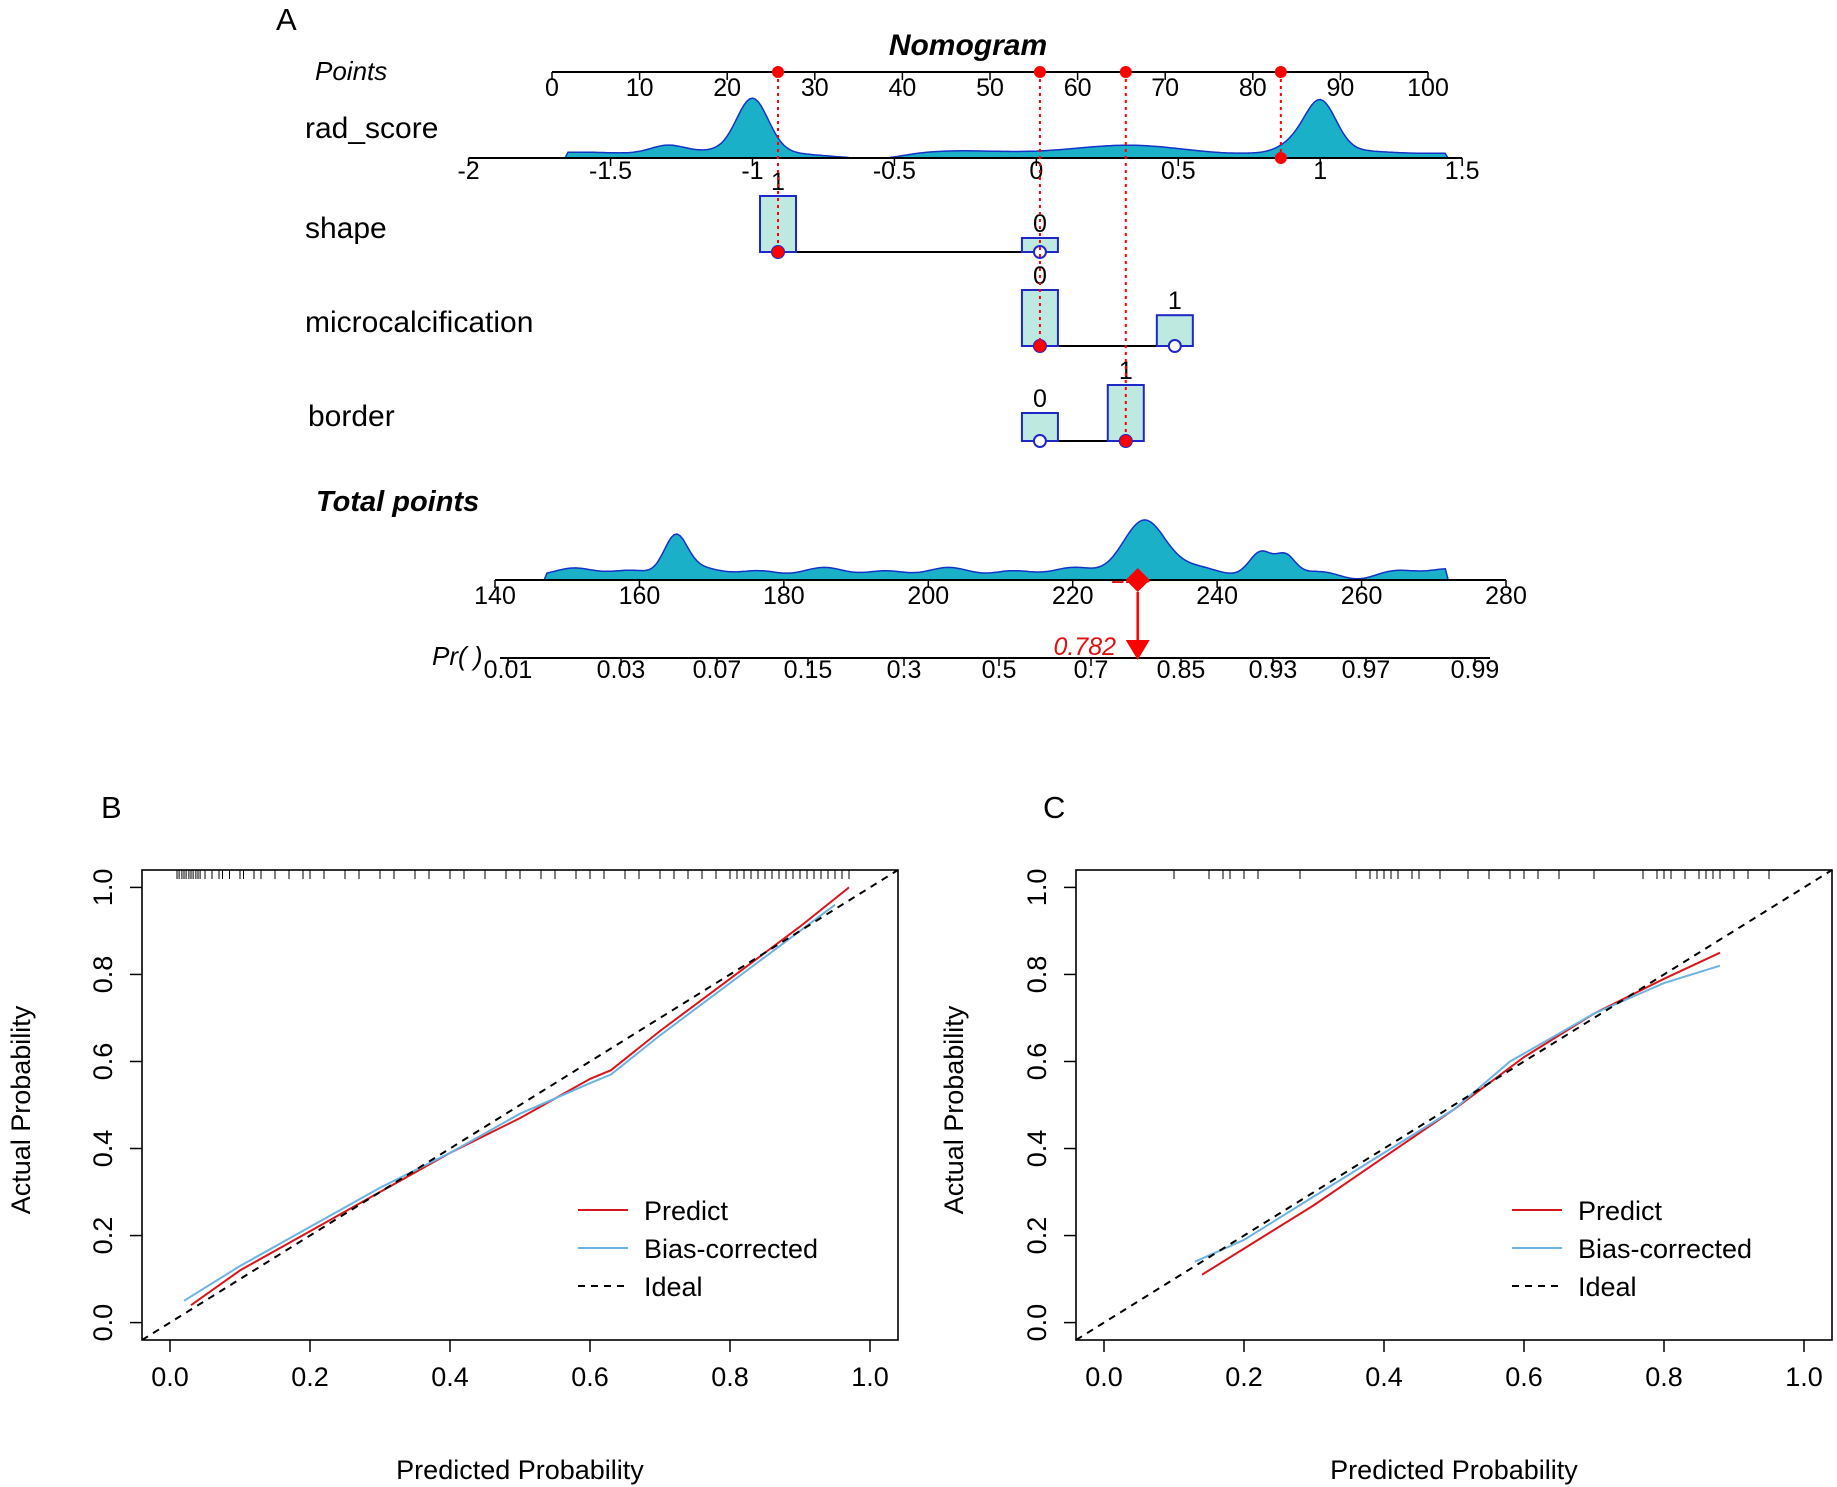  What do you see at coordinates (508, 670) in the screenshot?
I see `probability-tick-label: 0.01` at bounding box center [508, 670].